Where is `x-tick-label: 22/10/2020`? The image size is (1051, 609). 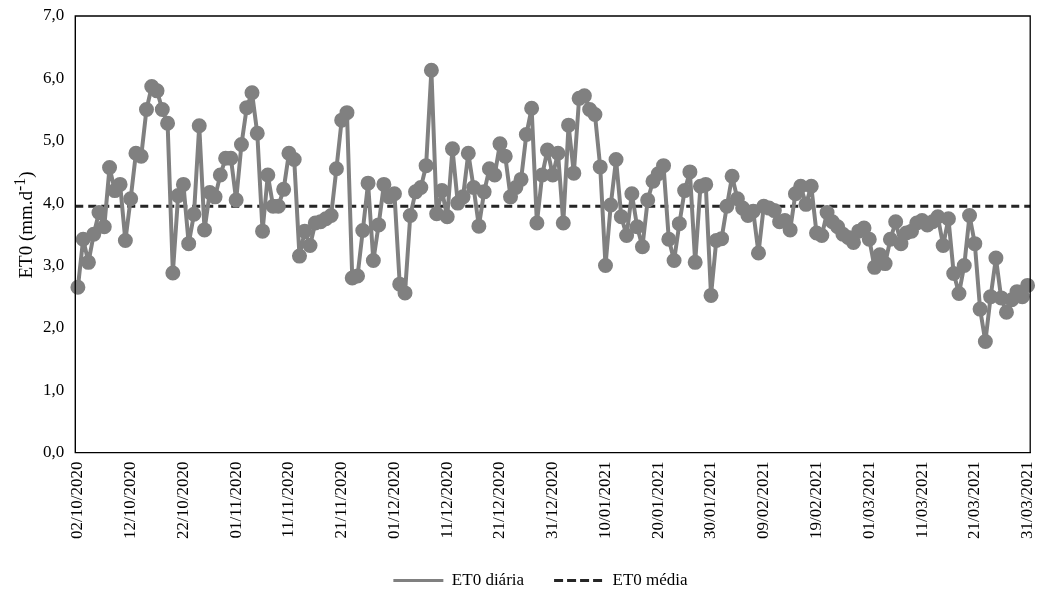 x-tick-label: 22/10/2020 is located at coordinates (182, 500).